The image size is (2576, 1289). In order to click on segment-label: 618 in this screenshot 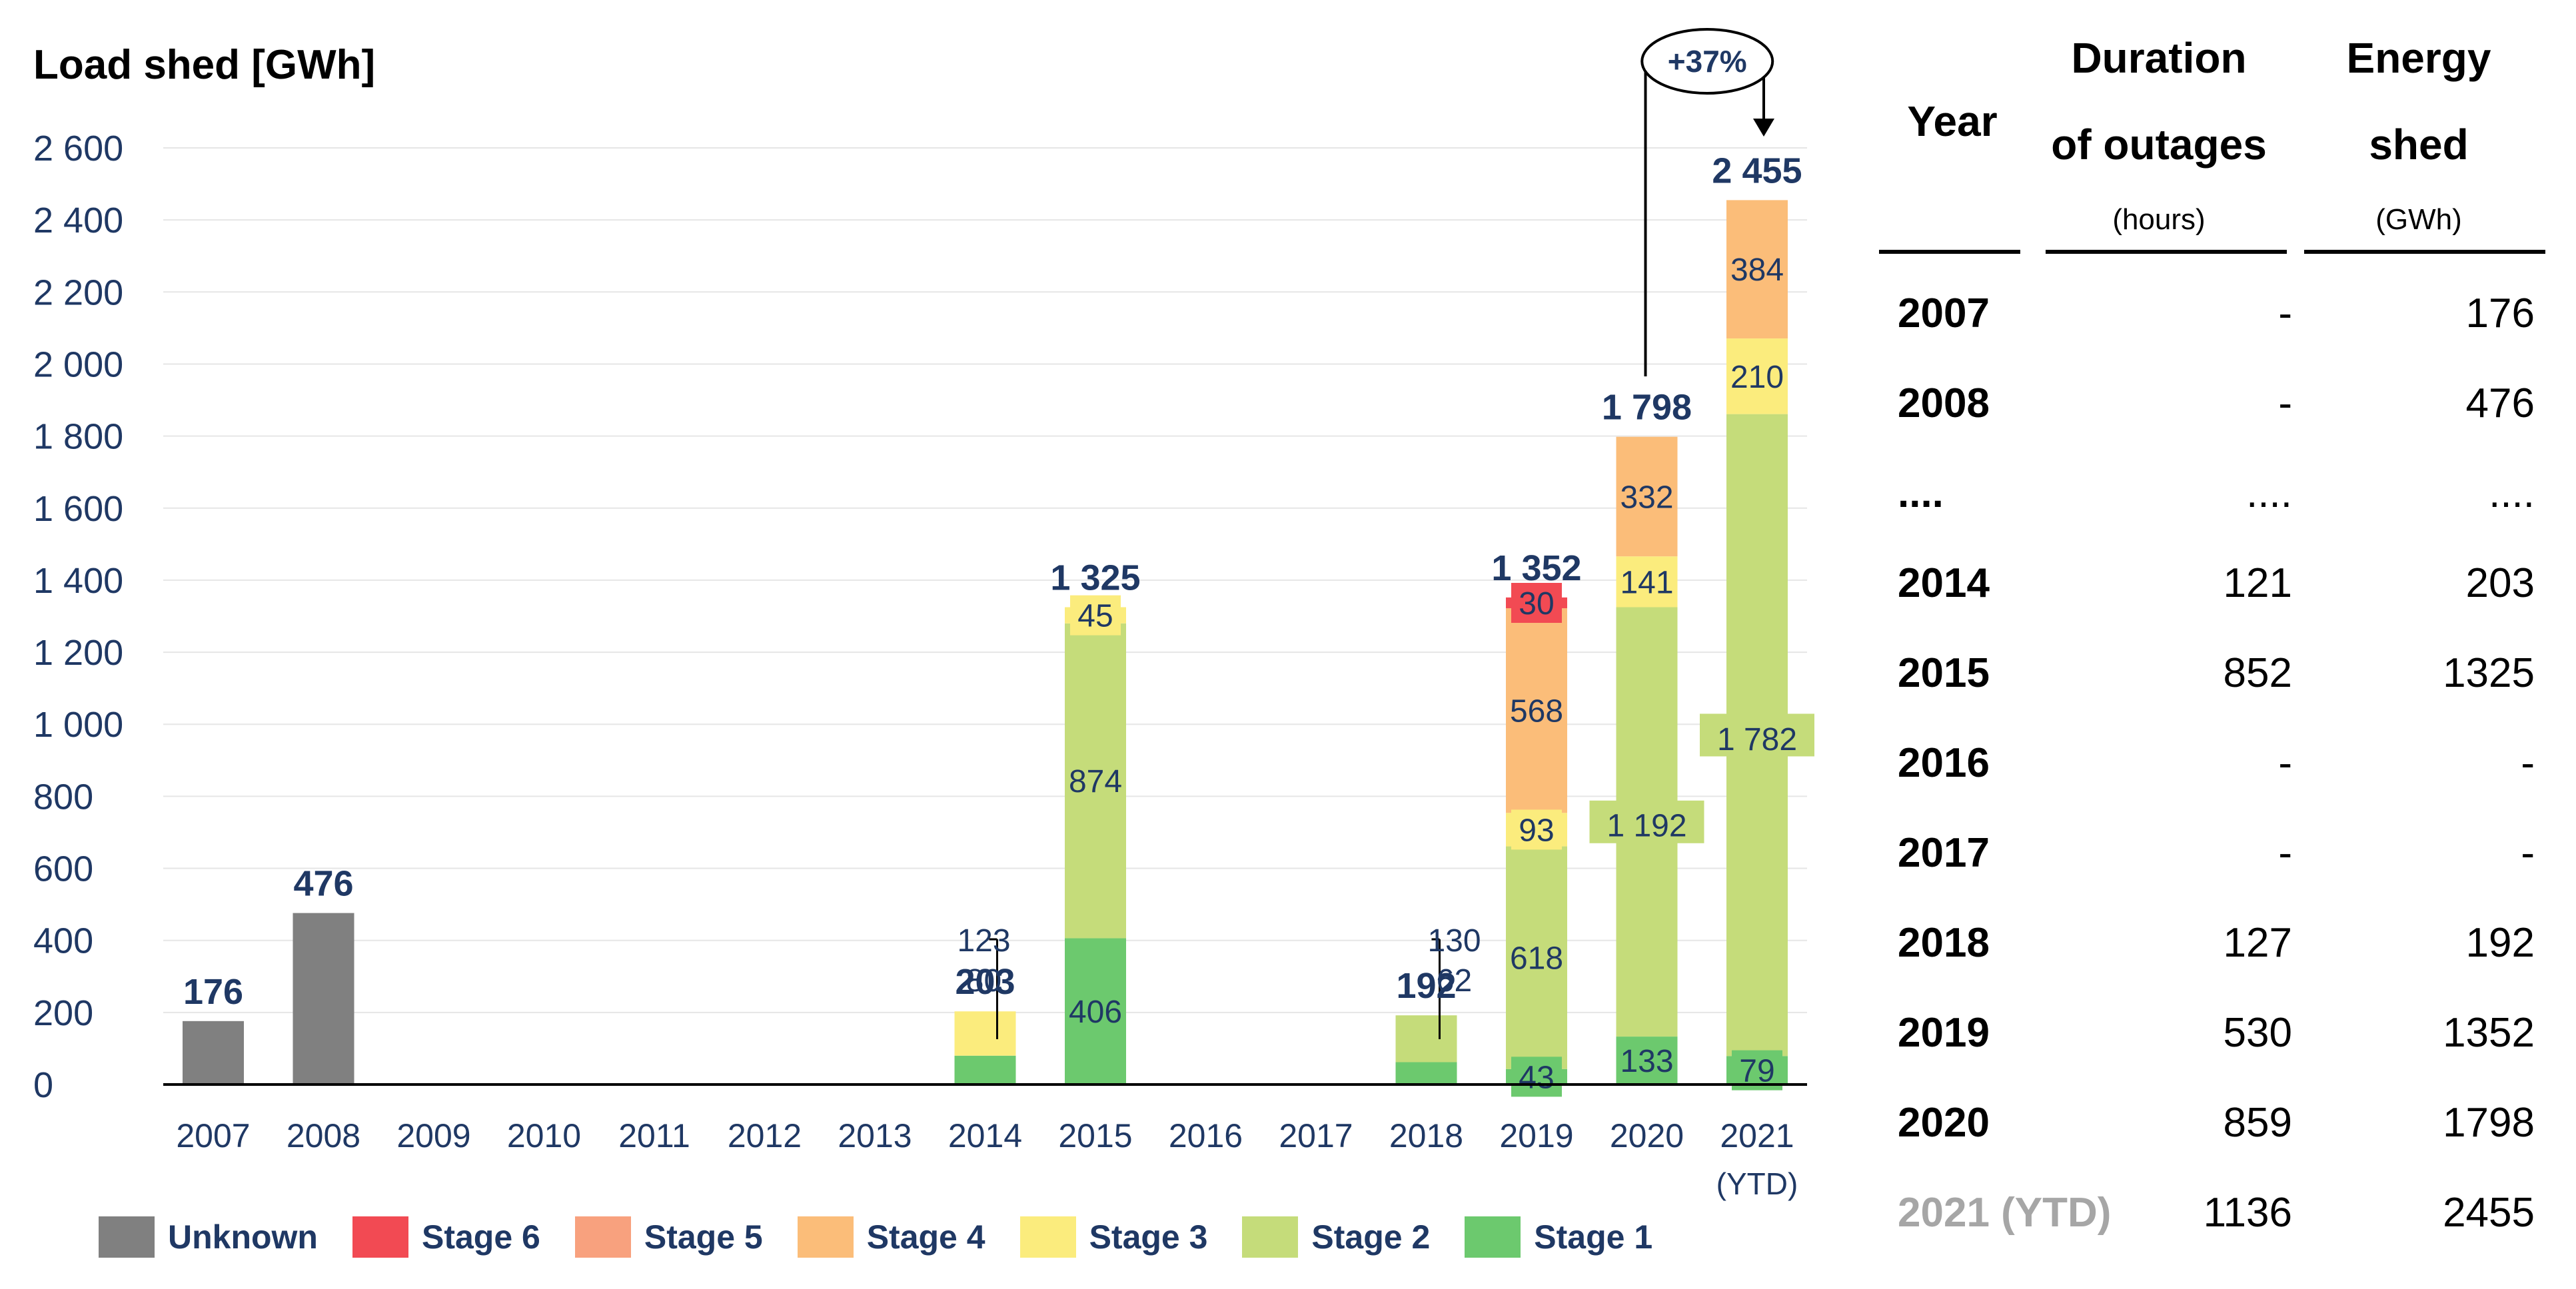, I will do `click(1536, 959)`.